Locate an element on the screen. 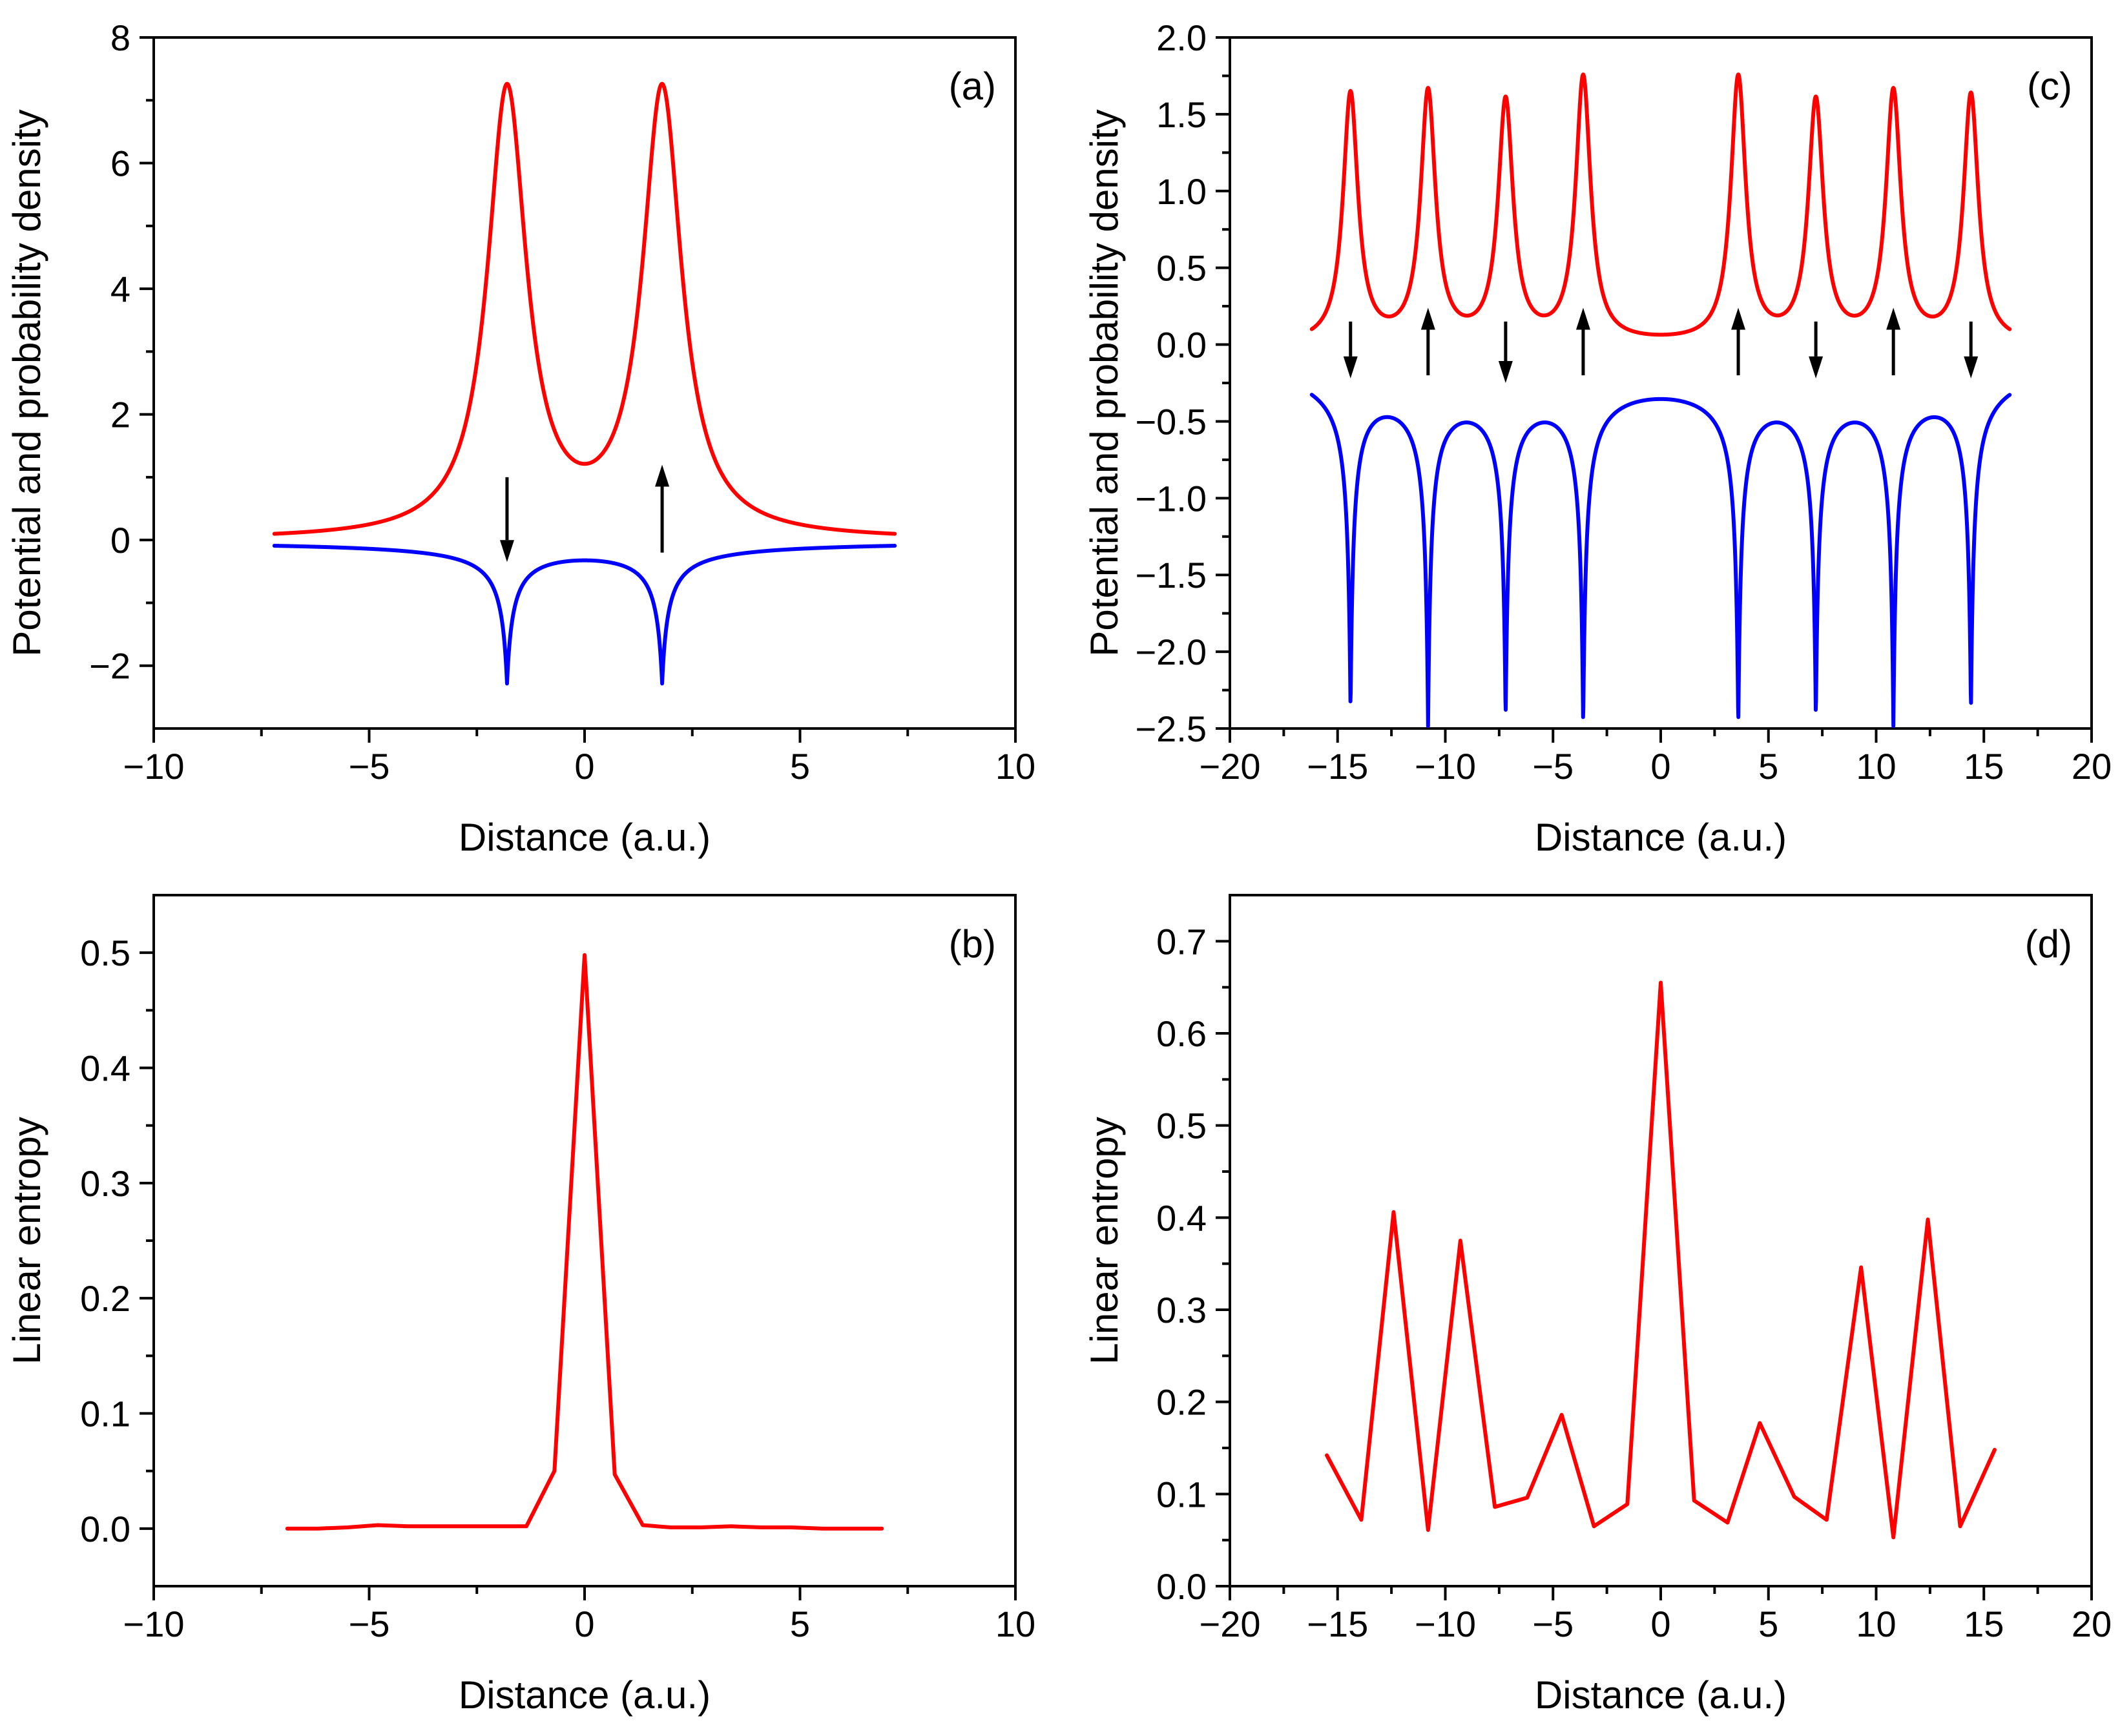 The height and width of the screenshot is (1736, 2120). panel-b-ytick-label: 0.0 is located at coordinates (105, 1529).